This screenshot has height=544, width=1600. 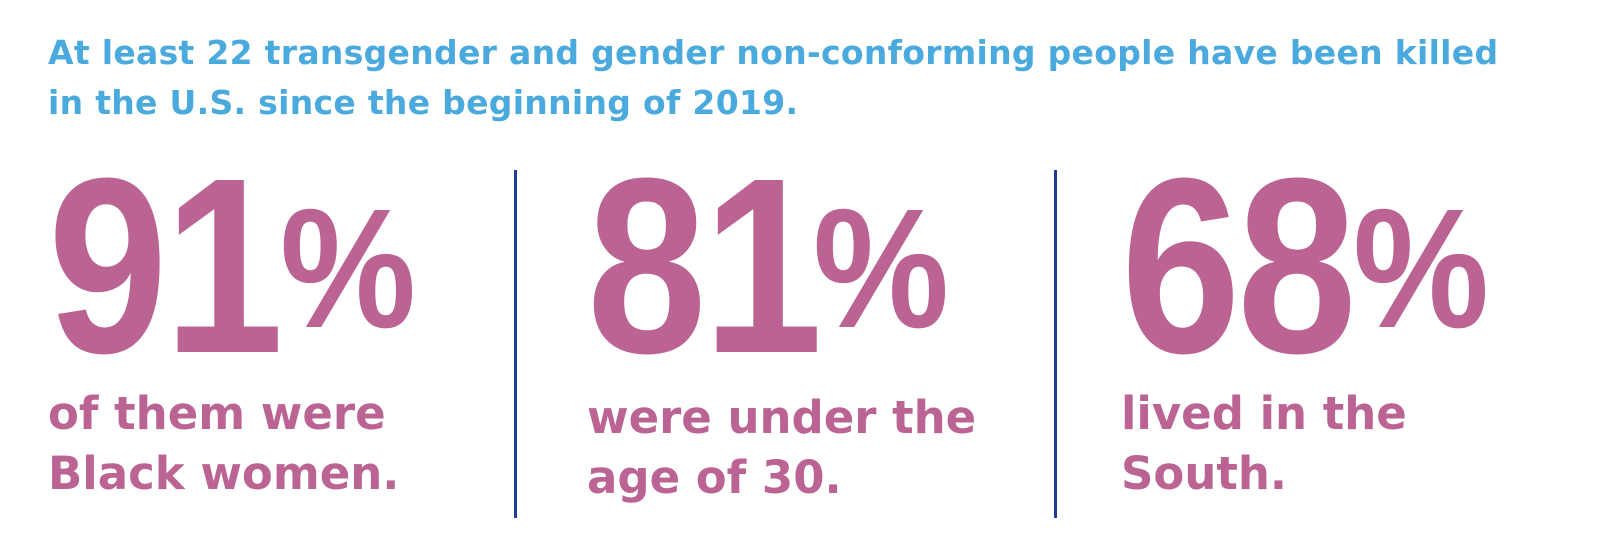 I want to click on stat-caption-line-2: Black women., so click(x=224, y=473).